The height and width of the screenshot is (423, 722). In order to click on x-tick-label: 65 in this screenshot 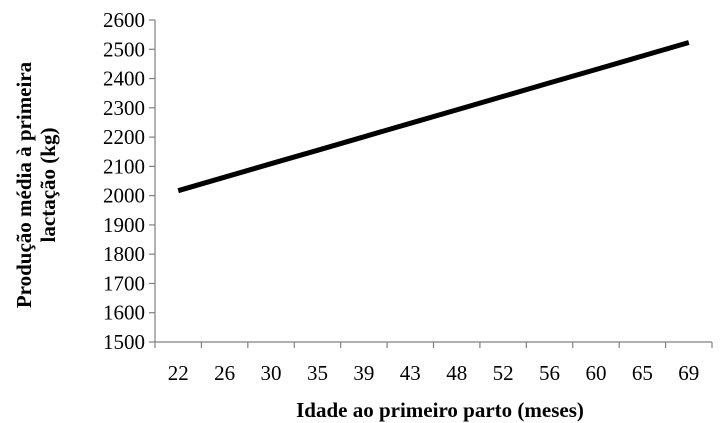, I will do `click(642, 373)`.